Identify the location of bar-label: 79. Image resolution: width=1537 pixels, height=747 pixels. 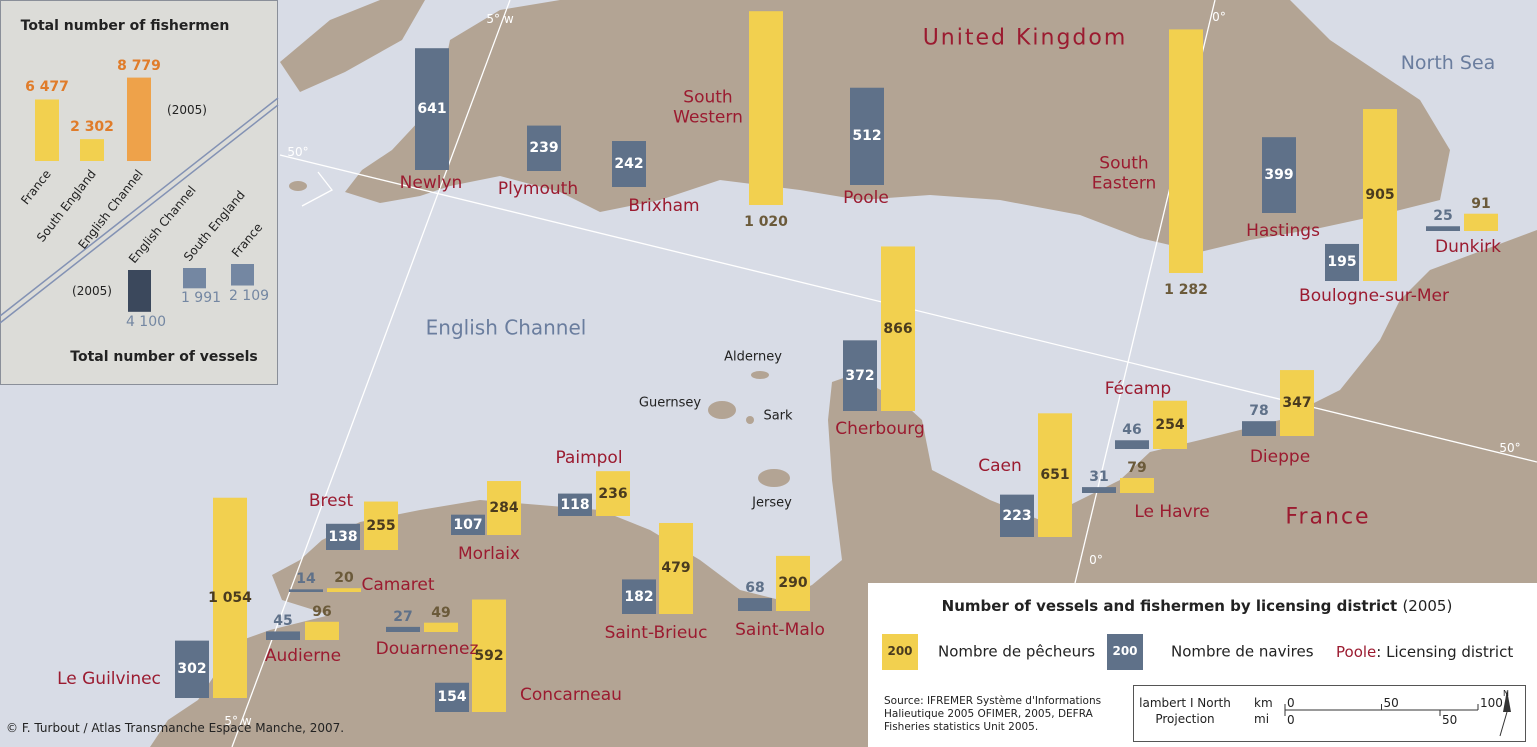
(1137, 467).